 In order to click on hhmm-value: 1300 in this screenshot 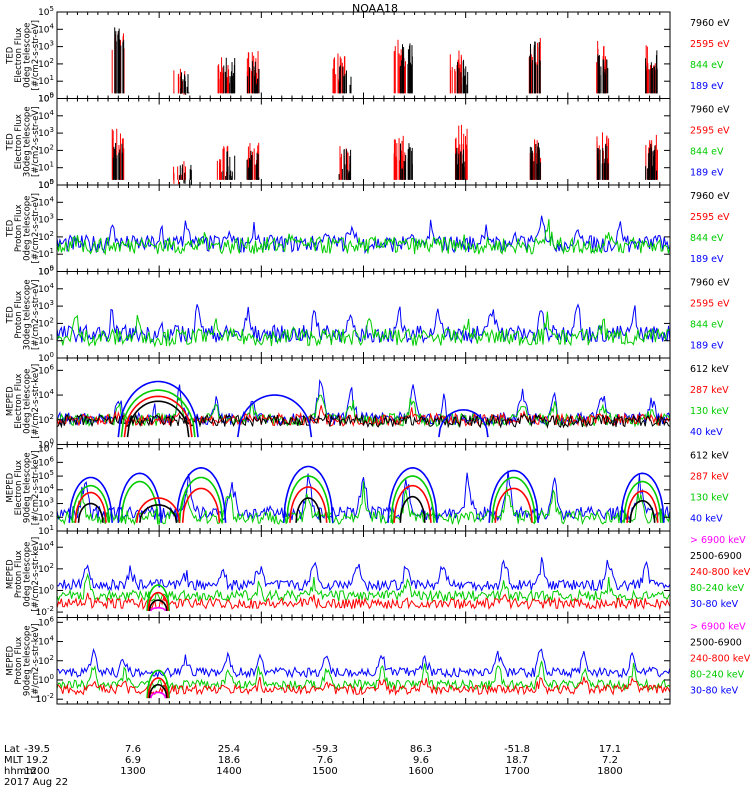, I will do `click(133, 771)`.